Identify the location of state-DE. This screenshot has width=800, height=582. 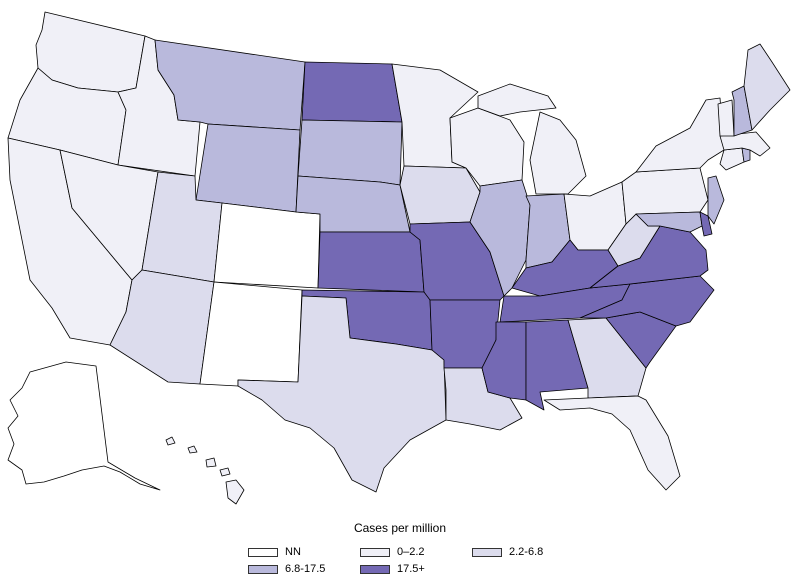
(706, 224).